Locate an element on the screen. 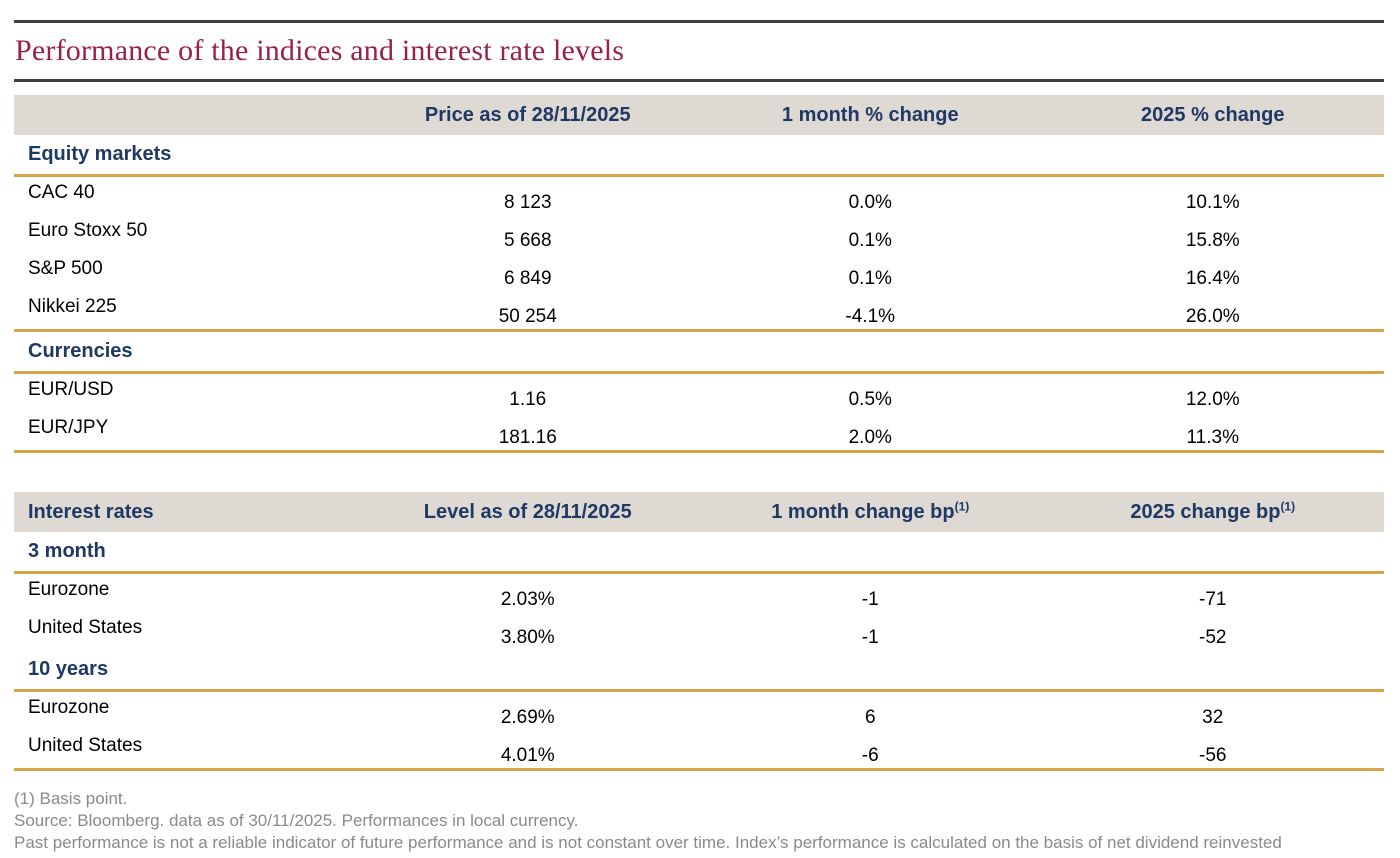  row-ytd-change: 11.3% is located at coordinates (1212, 437).